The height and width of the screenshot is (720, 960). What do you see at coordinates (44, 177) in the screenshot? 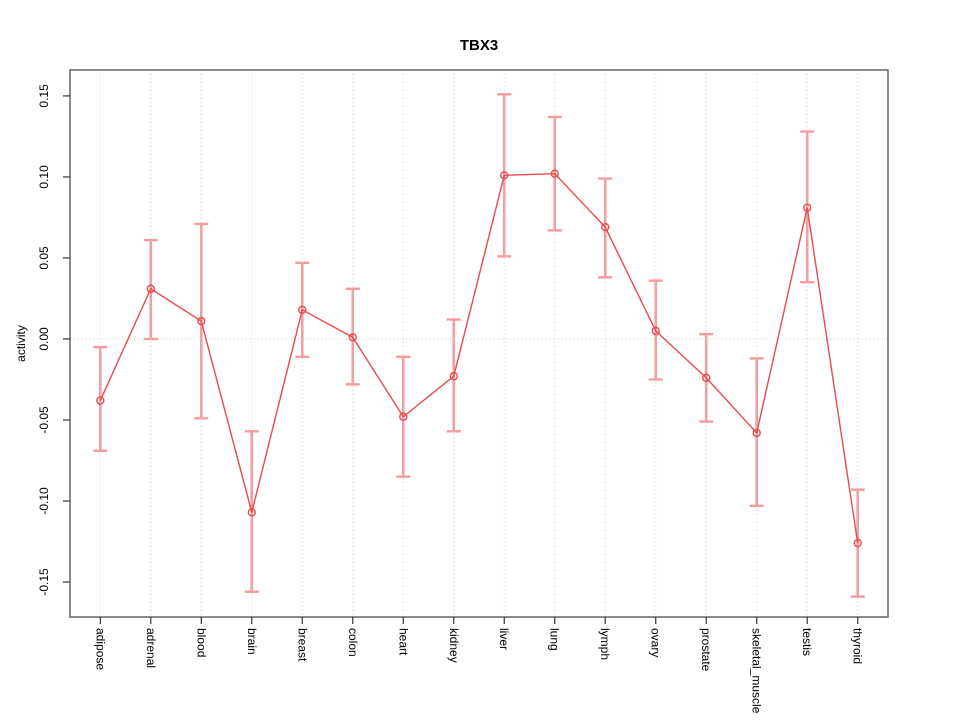
I see `y-tick-label: 0.10` at bounding box center [44, 177].